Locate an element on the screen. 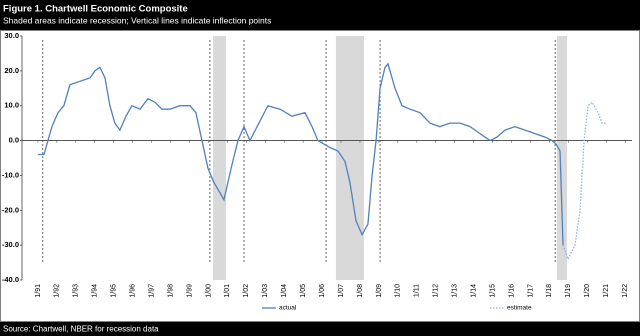 The width and height of the screenshot is (640, 336). y-tick-label: 30.0 is located at coordinates (11, 35).